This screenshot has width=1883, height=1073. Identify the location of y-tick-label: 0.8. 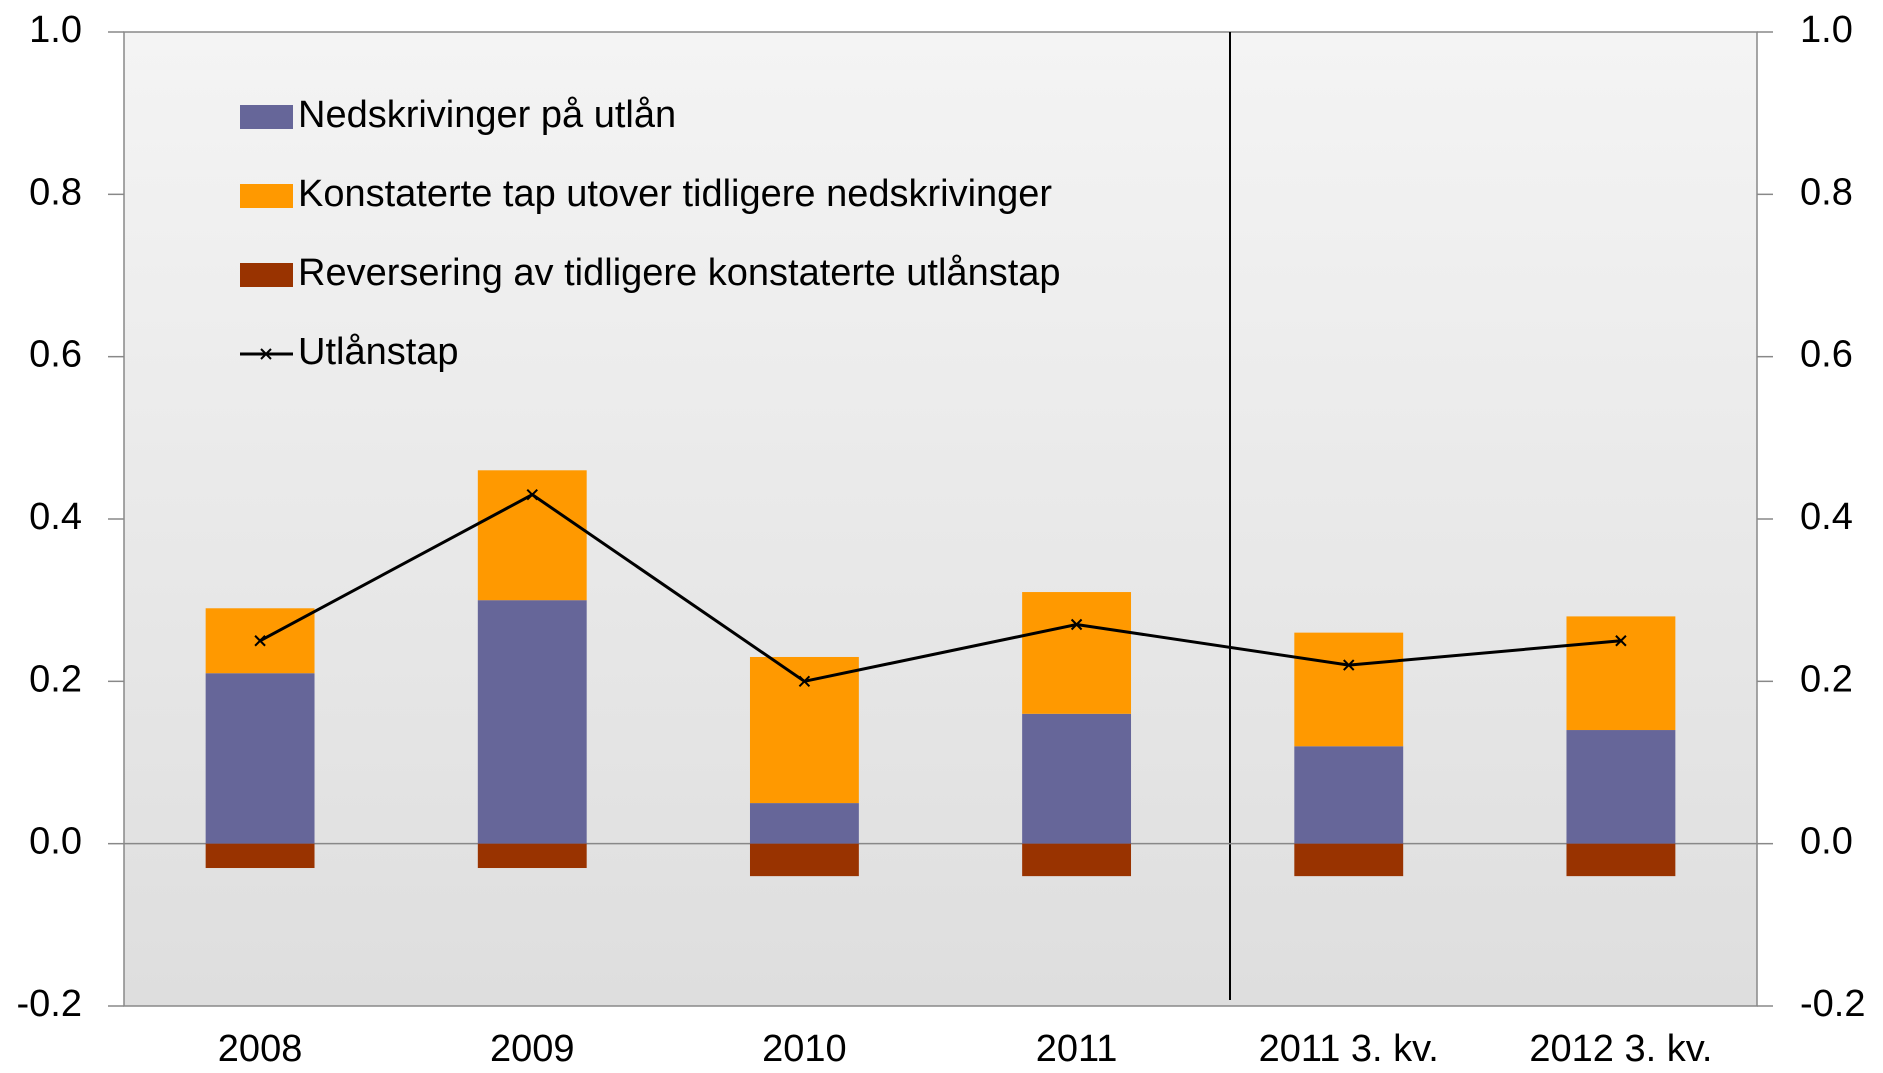
(55, 192).